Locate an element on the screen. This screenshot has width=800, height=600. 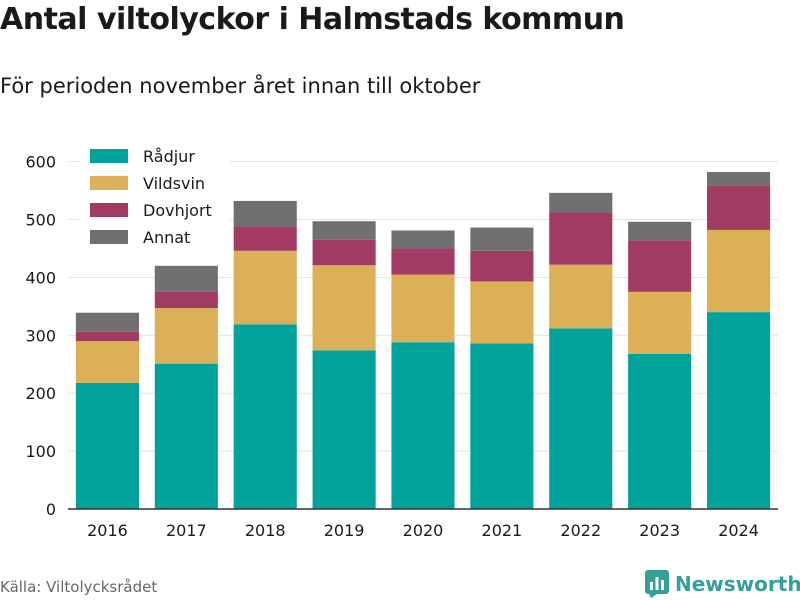
newsworthy-logo-icon is located at coordinates (657, 584).